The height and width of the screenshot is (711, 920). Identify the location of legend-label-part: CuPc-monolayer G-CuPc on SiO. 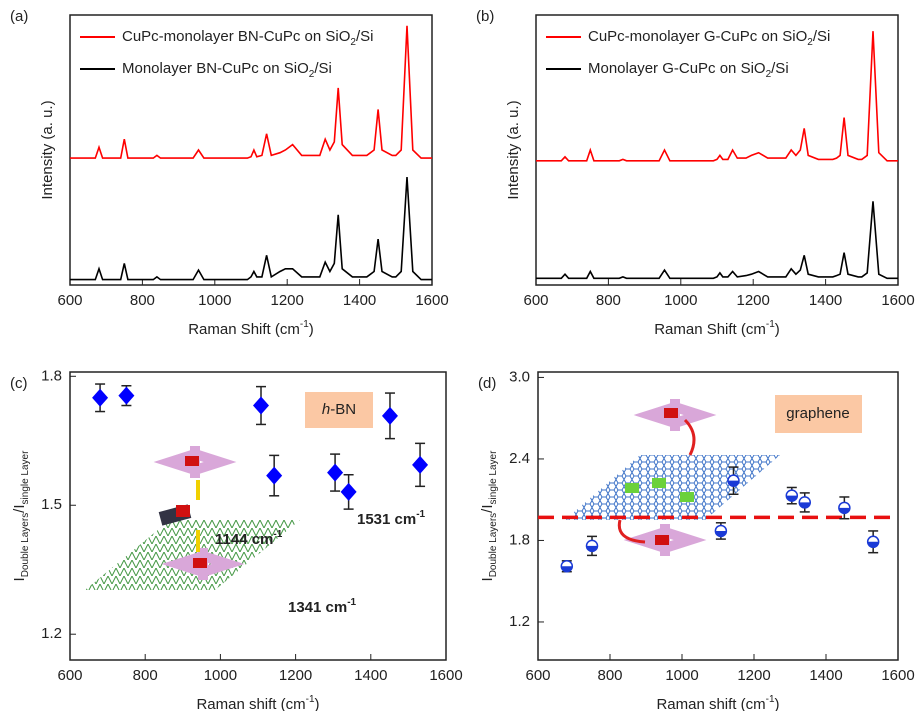
(697, 36).